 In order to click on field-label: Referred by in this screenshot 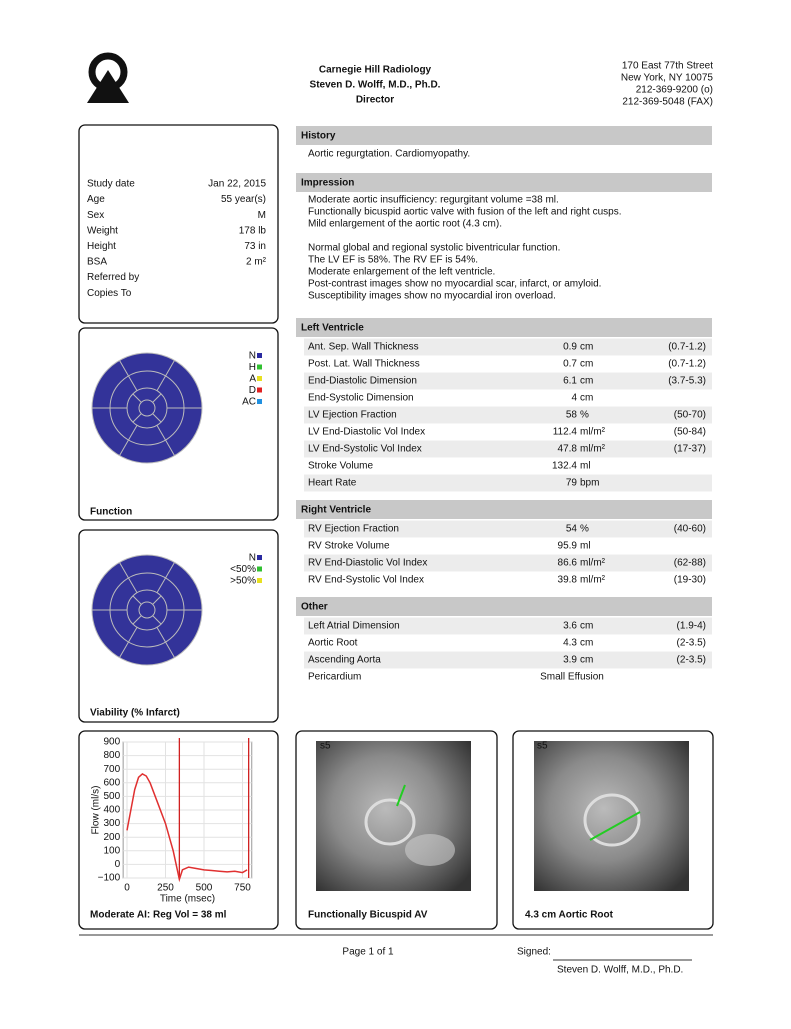, I will do `click(113, 277)`.